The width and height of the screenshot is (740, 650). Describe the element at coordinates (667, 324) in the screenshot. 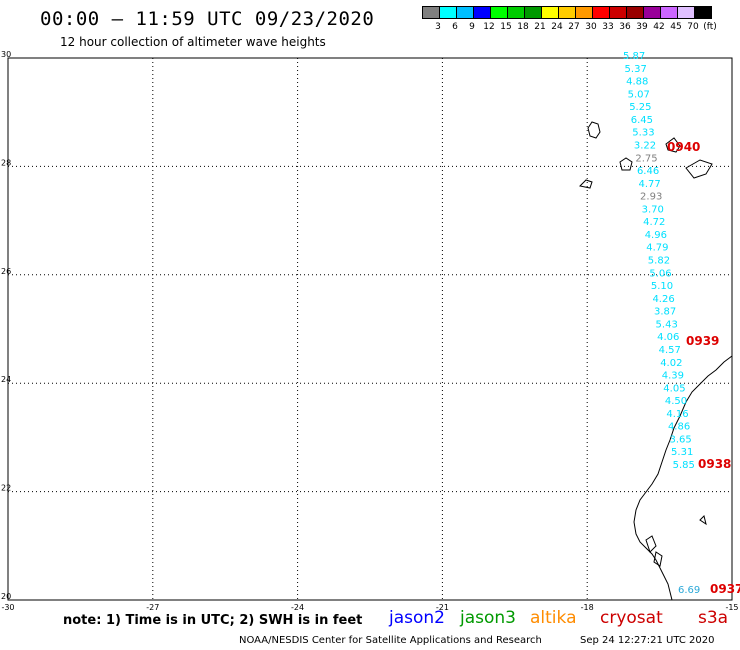

I see `swh-value: 5.43` at that location.